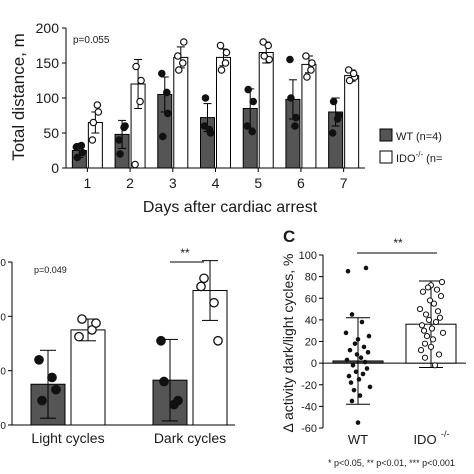  What do you see at coordinates (301, 183) in the screenshot?
I see `panel-a-xtick-label: 6` at bounding box center [301, 183].